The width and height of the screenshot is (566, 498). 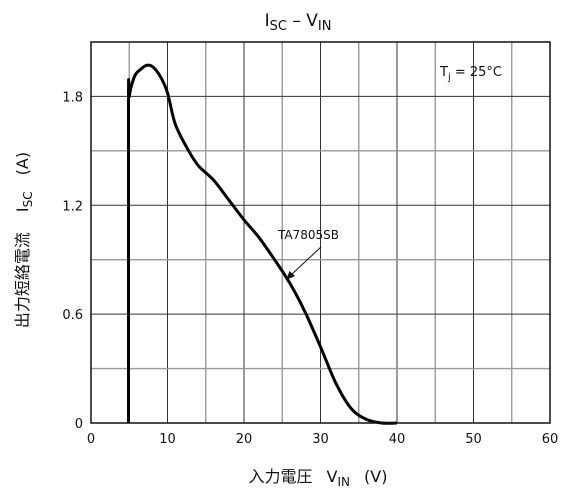 I want to click on series-label: TA7805SB, so click(x=308, y=235).